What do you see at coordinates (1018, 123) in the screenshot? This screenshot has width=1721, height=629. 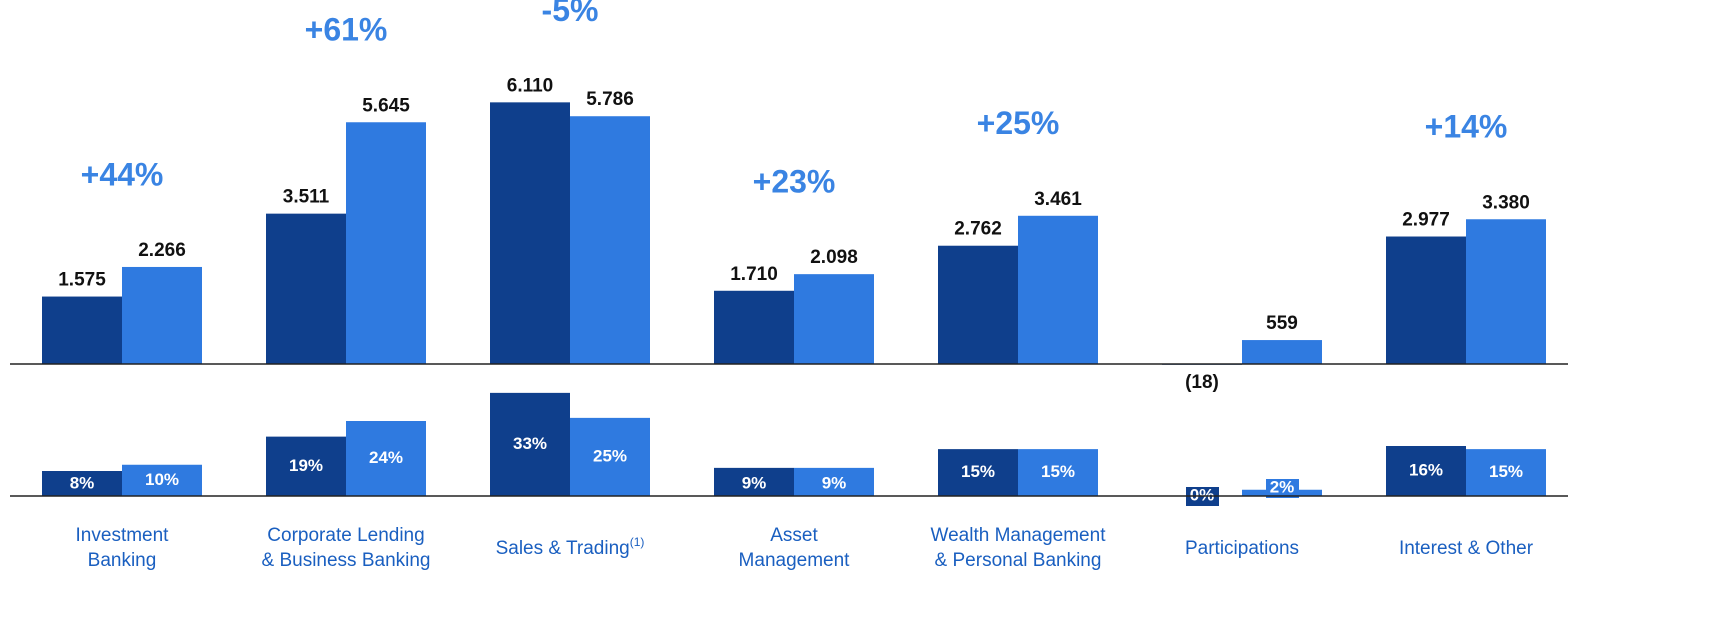 I see `change-annotation: +25%` at bounding box center [1018, 123].